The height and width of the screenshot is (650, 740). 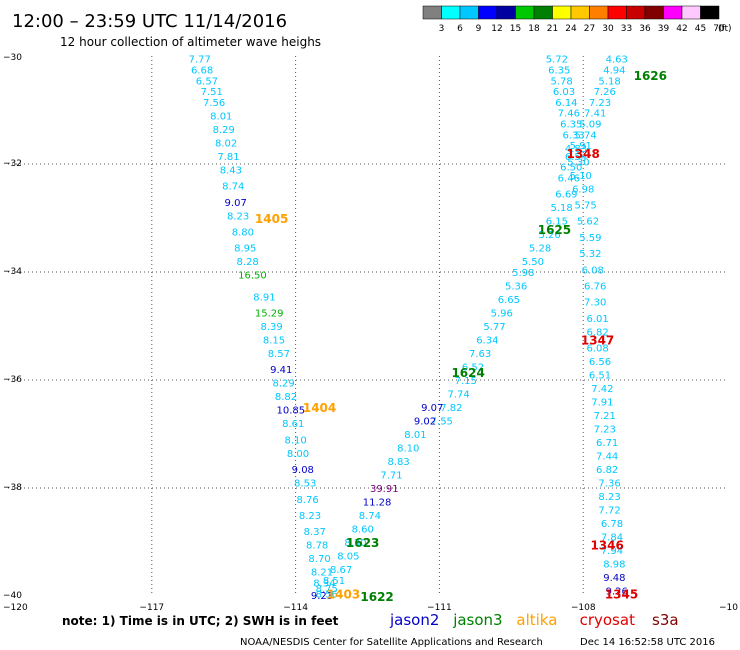 What do you see at coordinates (286, 397) in the screenshot?
I see `data-point-label: 8.82` at bounding box center [286, 397].